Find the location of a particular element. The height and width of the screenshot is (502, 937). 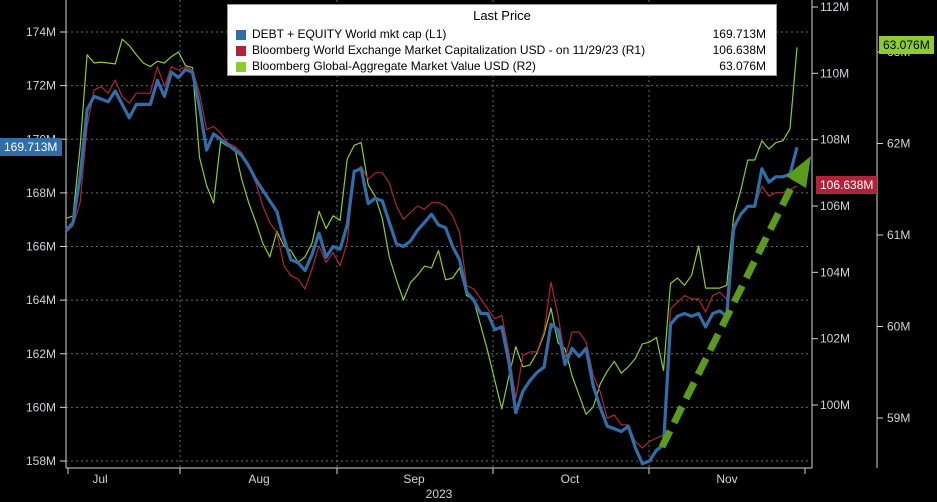

dashed-arrow-line is located at coordinates (728, 313).